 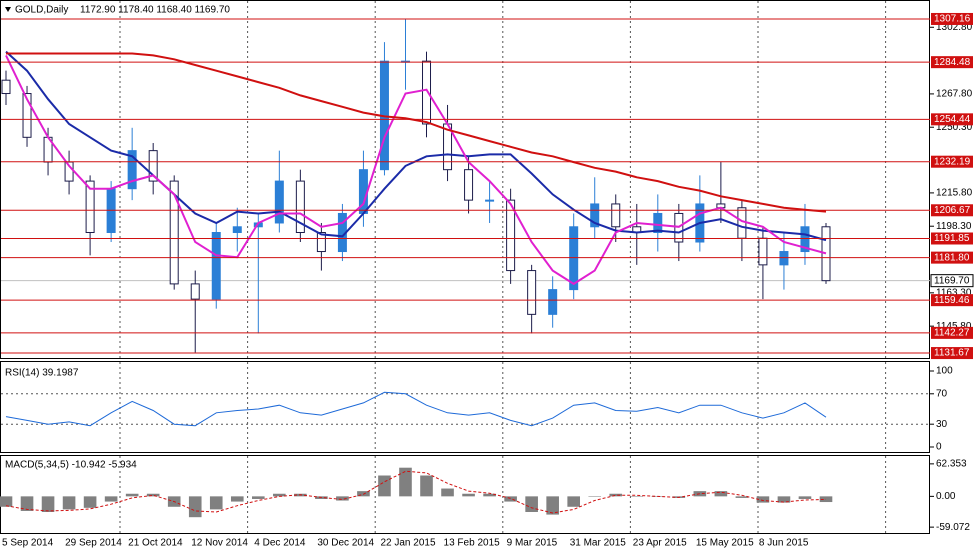 What do you see at coordinates (416, 409) in the screenshot?
I see `rsi-line` at bounding box center [416, 409].